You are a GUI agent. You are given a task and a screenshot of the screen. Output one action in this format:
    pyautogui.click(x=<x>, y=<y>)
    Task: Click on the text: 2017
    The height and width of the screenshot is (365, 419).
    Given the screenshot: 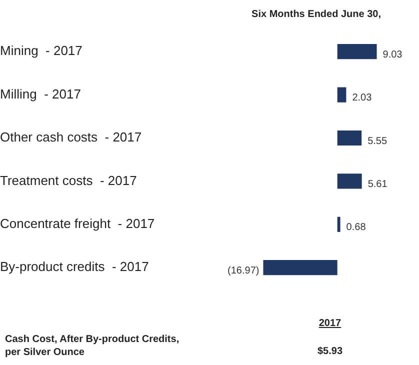 What is the action you would take?
    pyautogui.click(x=330, y=323)
    